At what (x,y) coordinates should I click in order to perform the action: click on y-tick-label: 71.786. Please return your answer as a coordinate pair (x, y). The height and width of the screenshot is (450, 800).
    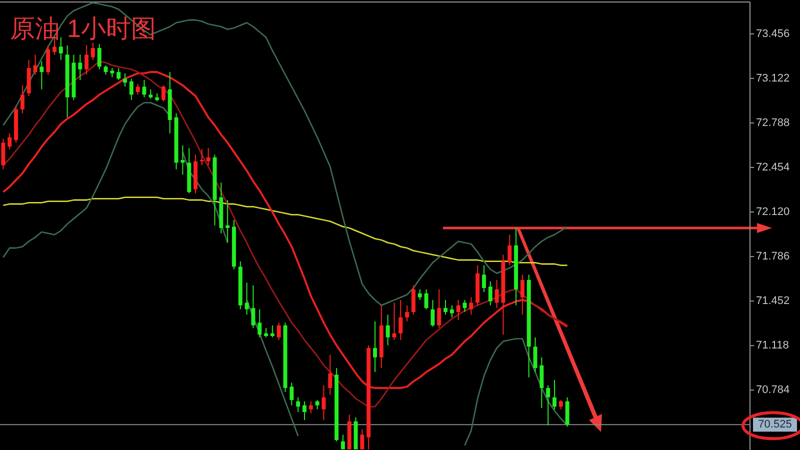
    Looking at the image, I should click on (773, 256).